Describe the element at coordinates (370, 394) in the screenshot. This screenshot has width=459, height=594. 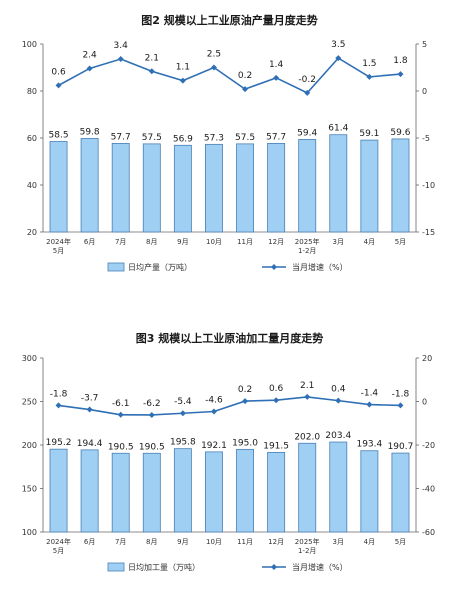
I see `line-data-label: -1.4` at that location.